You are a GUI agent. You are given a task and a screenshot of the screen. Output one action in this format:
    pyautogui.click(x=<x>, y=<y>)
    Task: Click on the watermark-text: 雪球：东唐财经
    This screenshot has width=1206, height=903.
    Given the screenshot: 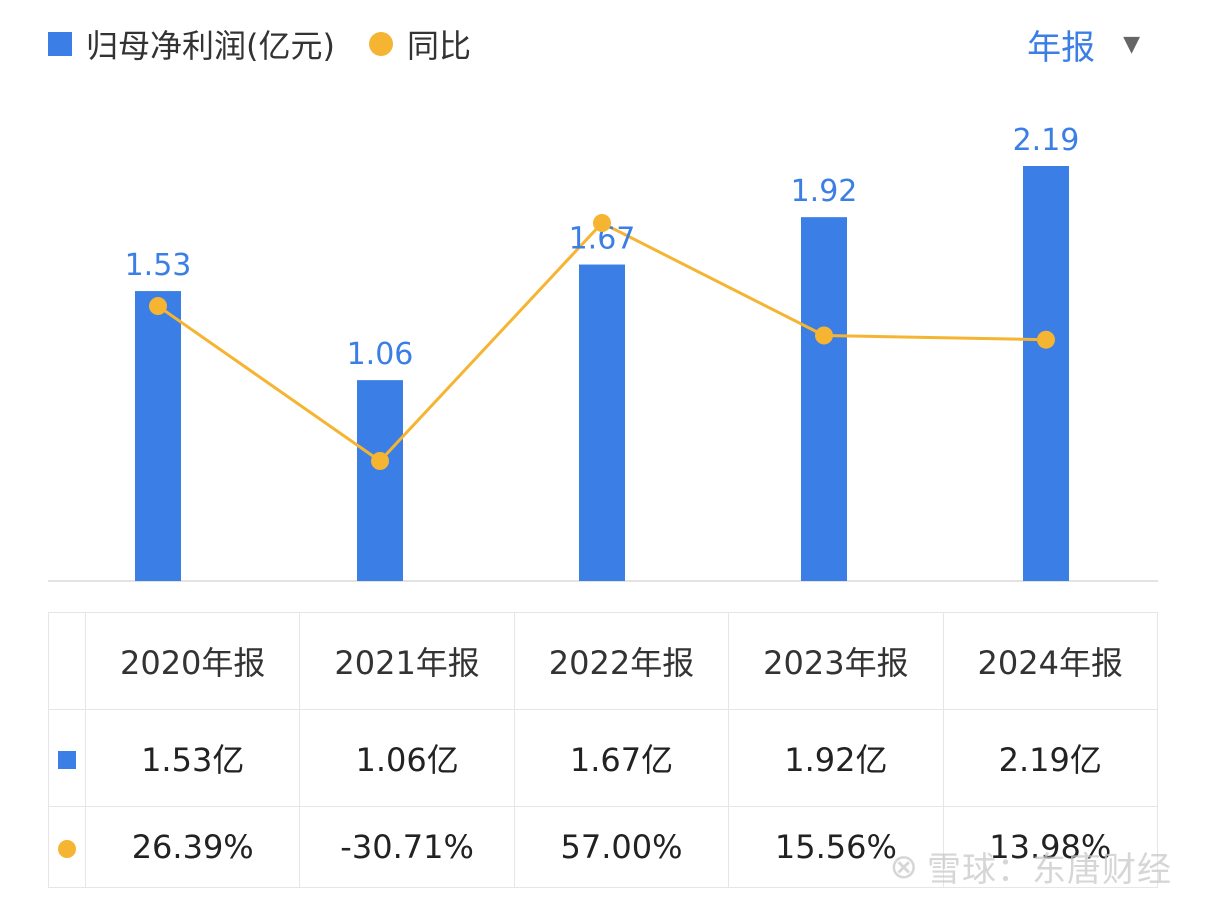 What is the action you would take?
    pyautogui.click(x=1049, y=870)
    